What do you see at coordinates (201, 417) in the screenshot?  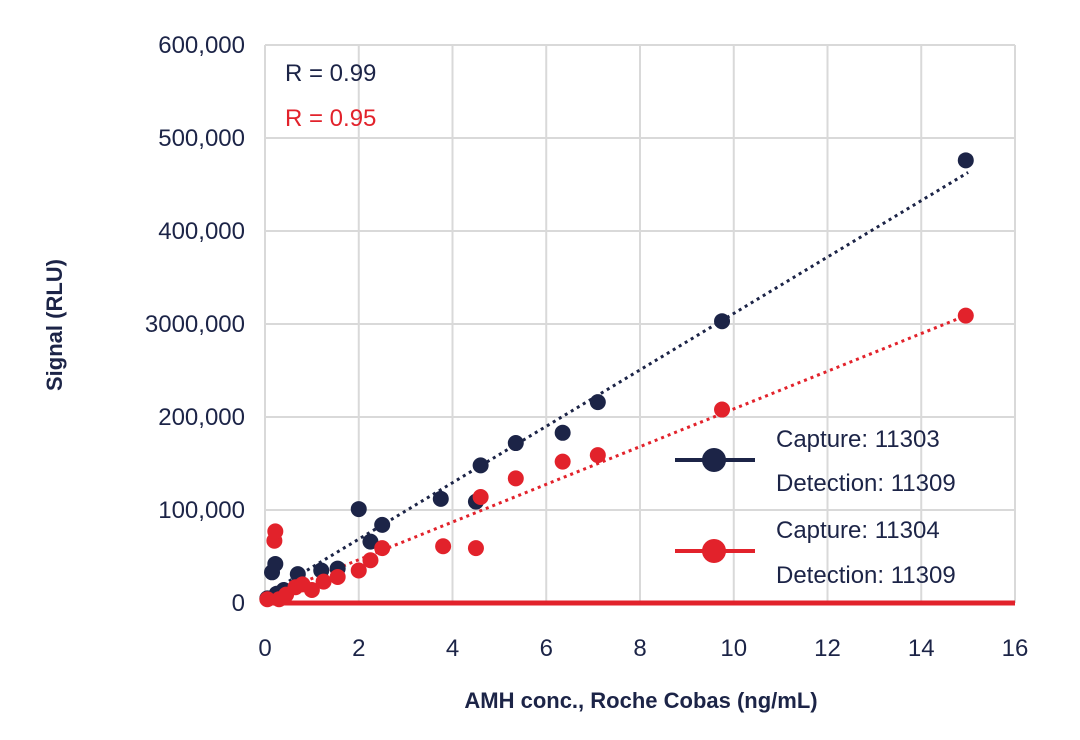 I see `y-tick-label: 200,000` at bounding box center [201, 417].